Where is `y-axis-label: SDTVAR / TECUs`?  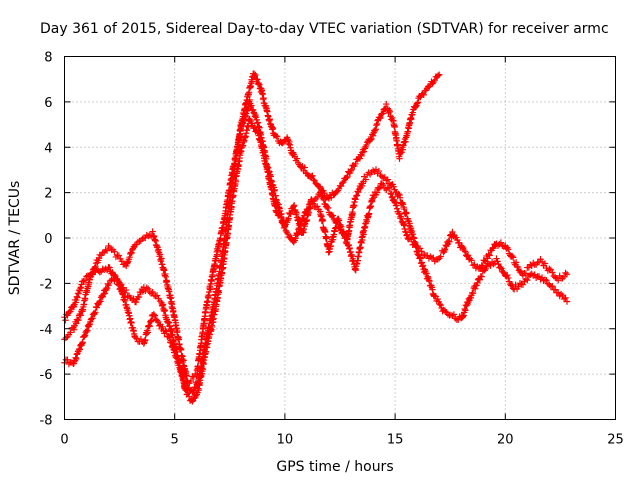 y-axis-label: SDTVAR / TECUs is located at coordinates (15, 238).